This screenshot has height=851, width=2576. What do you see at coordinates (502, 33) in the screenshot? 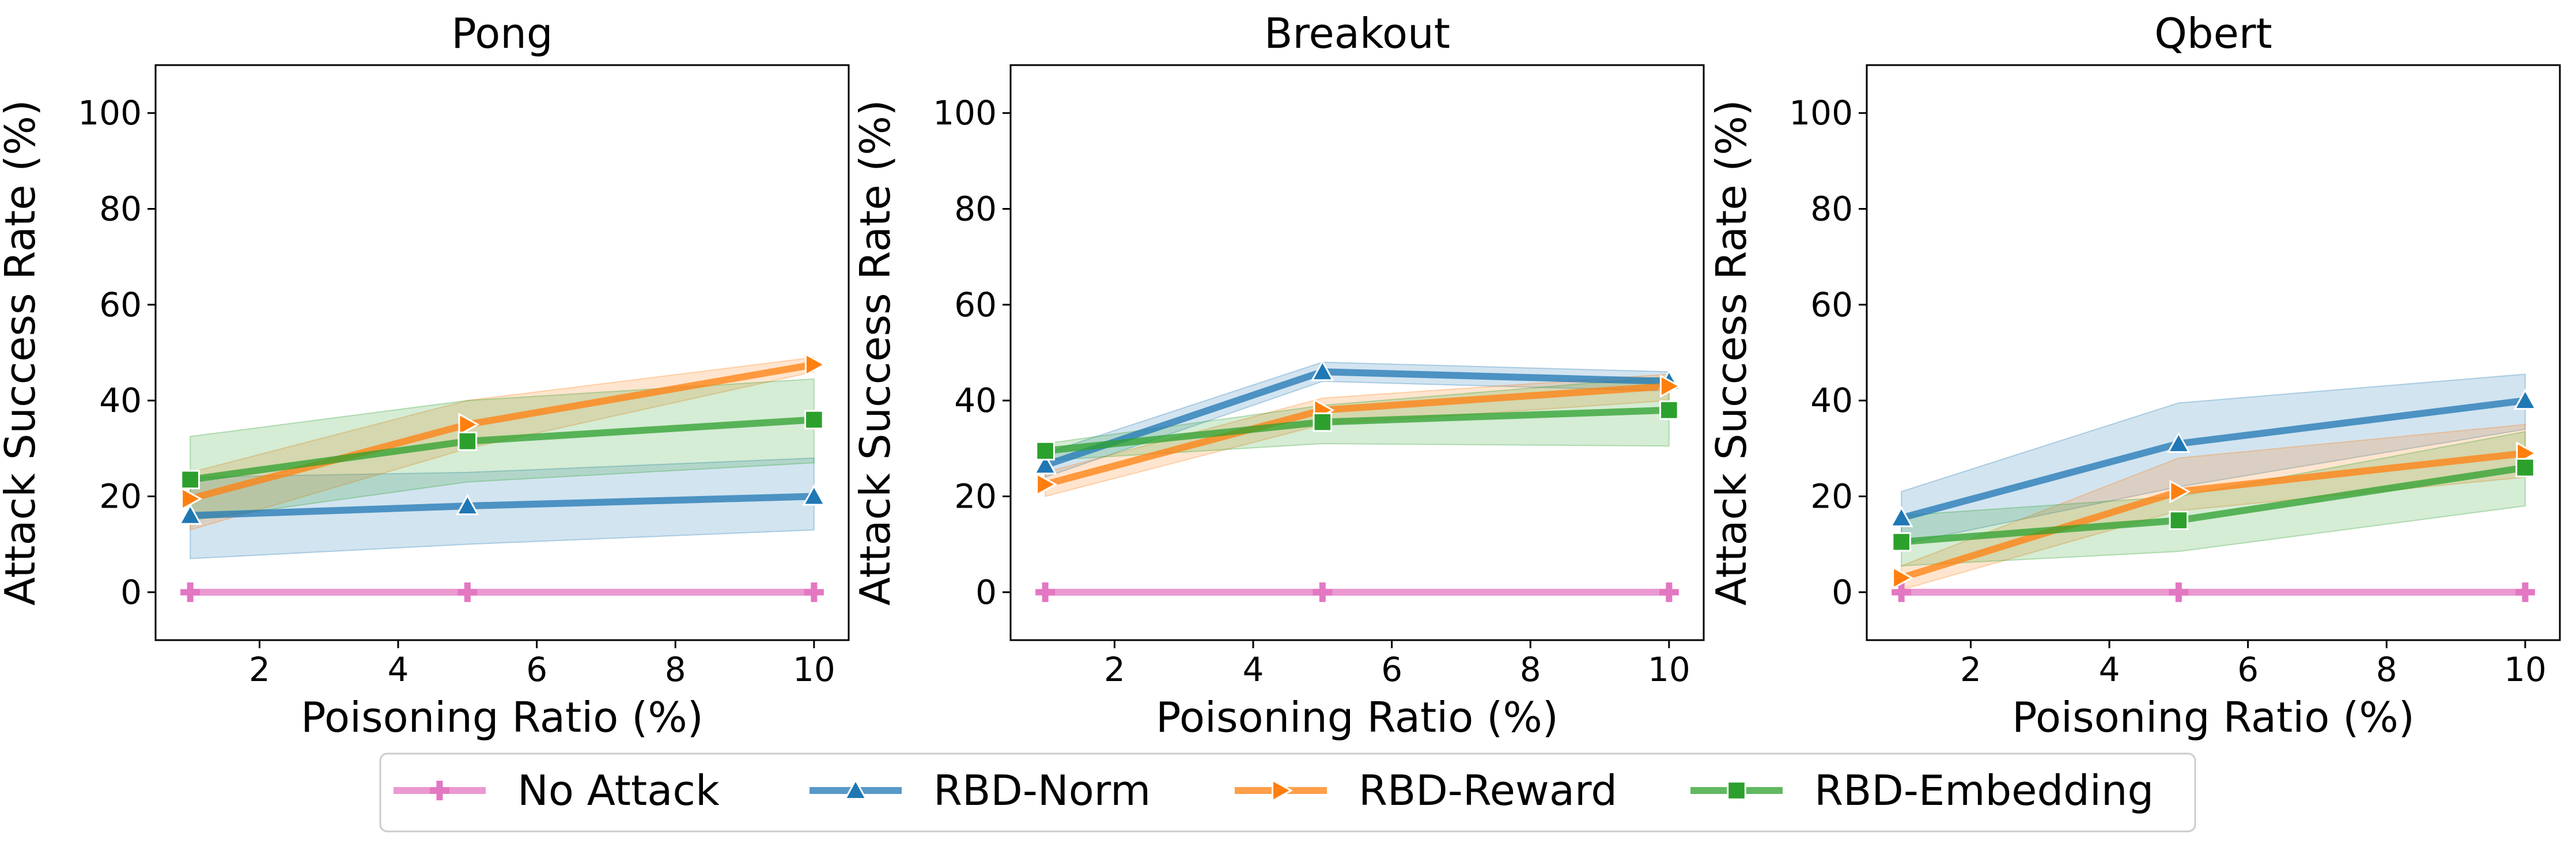
I see `chart-title: Pong` at bounding box center [502, 33].